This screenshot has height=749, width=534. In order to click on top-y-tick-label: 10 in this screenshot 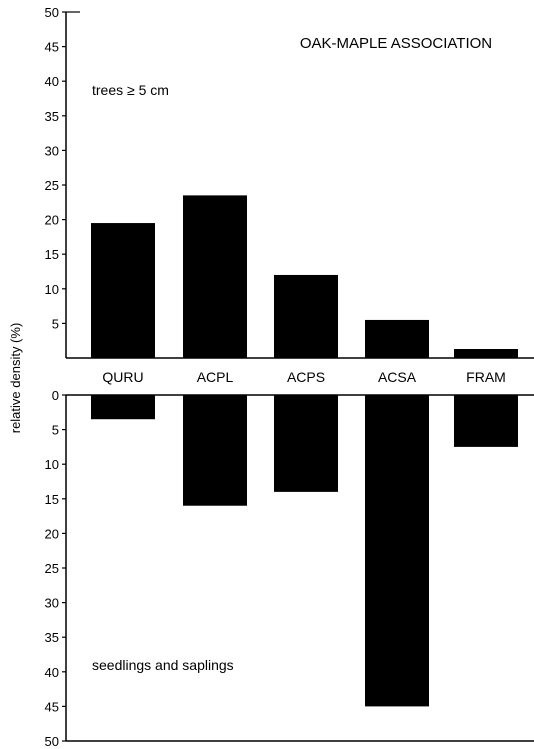, I will do `click(52, 289)`.